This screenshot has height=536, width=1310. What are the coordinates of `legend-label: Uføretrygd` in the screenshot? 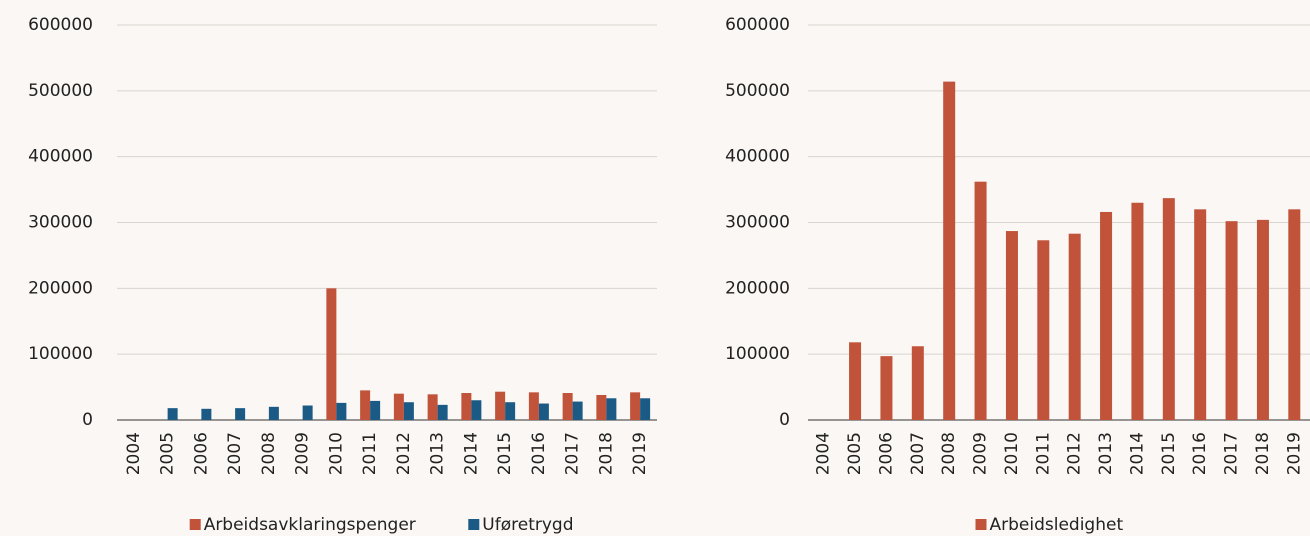 It's located at (527, 525).